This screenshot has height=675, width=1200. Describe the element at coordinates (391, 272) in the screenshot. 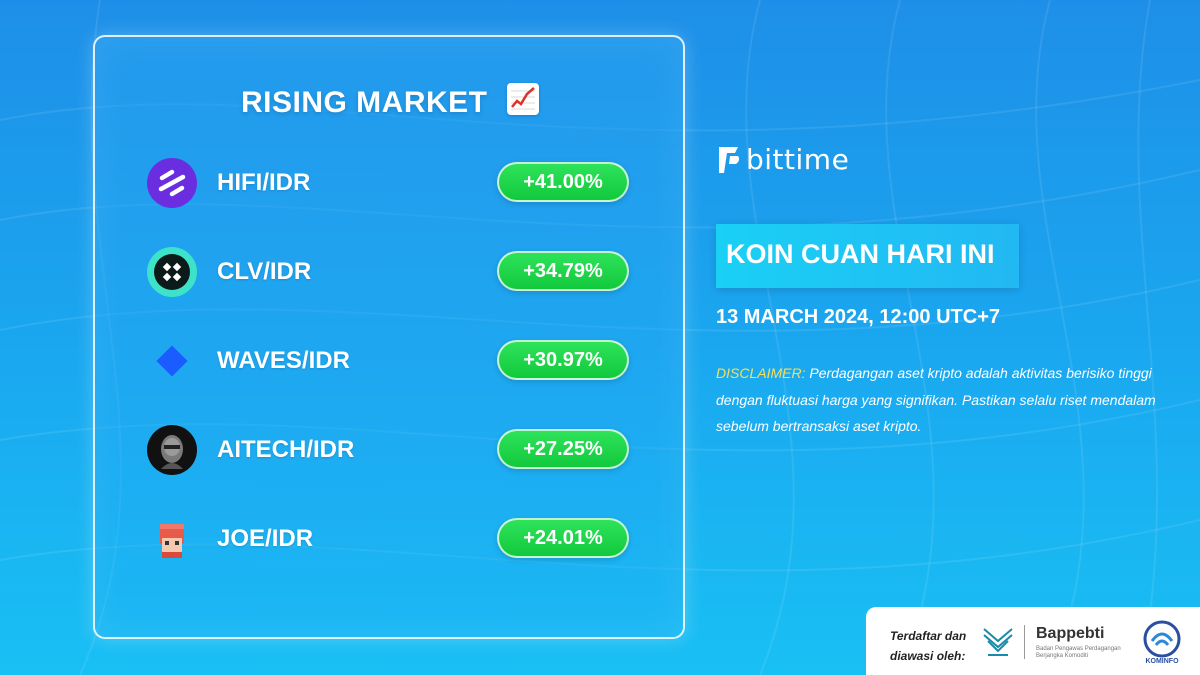

I see `list-item: CLV/IDR +34.79%` at that location.